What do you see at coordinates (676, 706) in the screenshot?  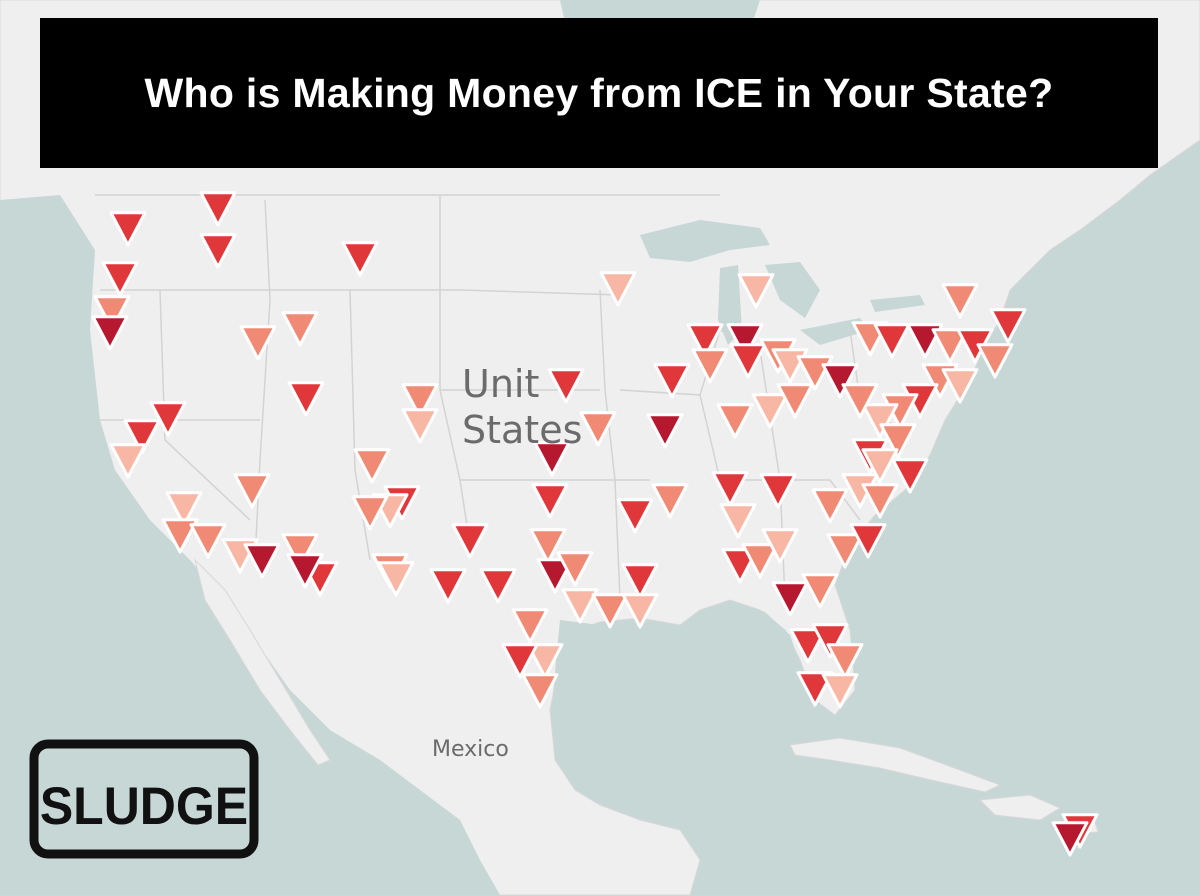 I see `gulf-of-mexico` at bounding box center [676, 706].